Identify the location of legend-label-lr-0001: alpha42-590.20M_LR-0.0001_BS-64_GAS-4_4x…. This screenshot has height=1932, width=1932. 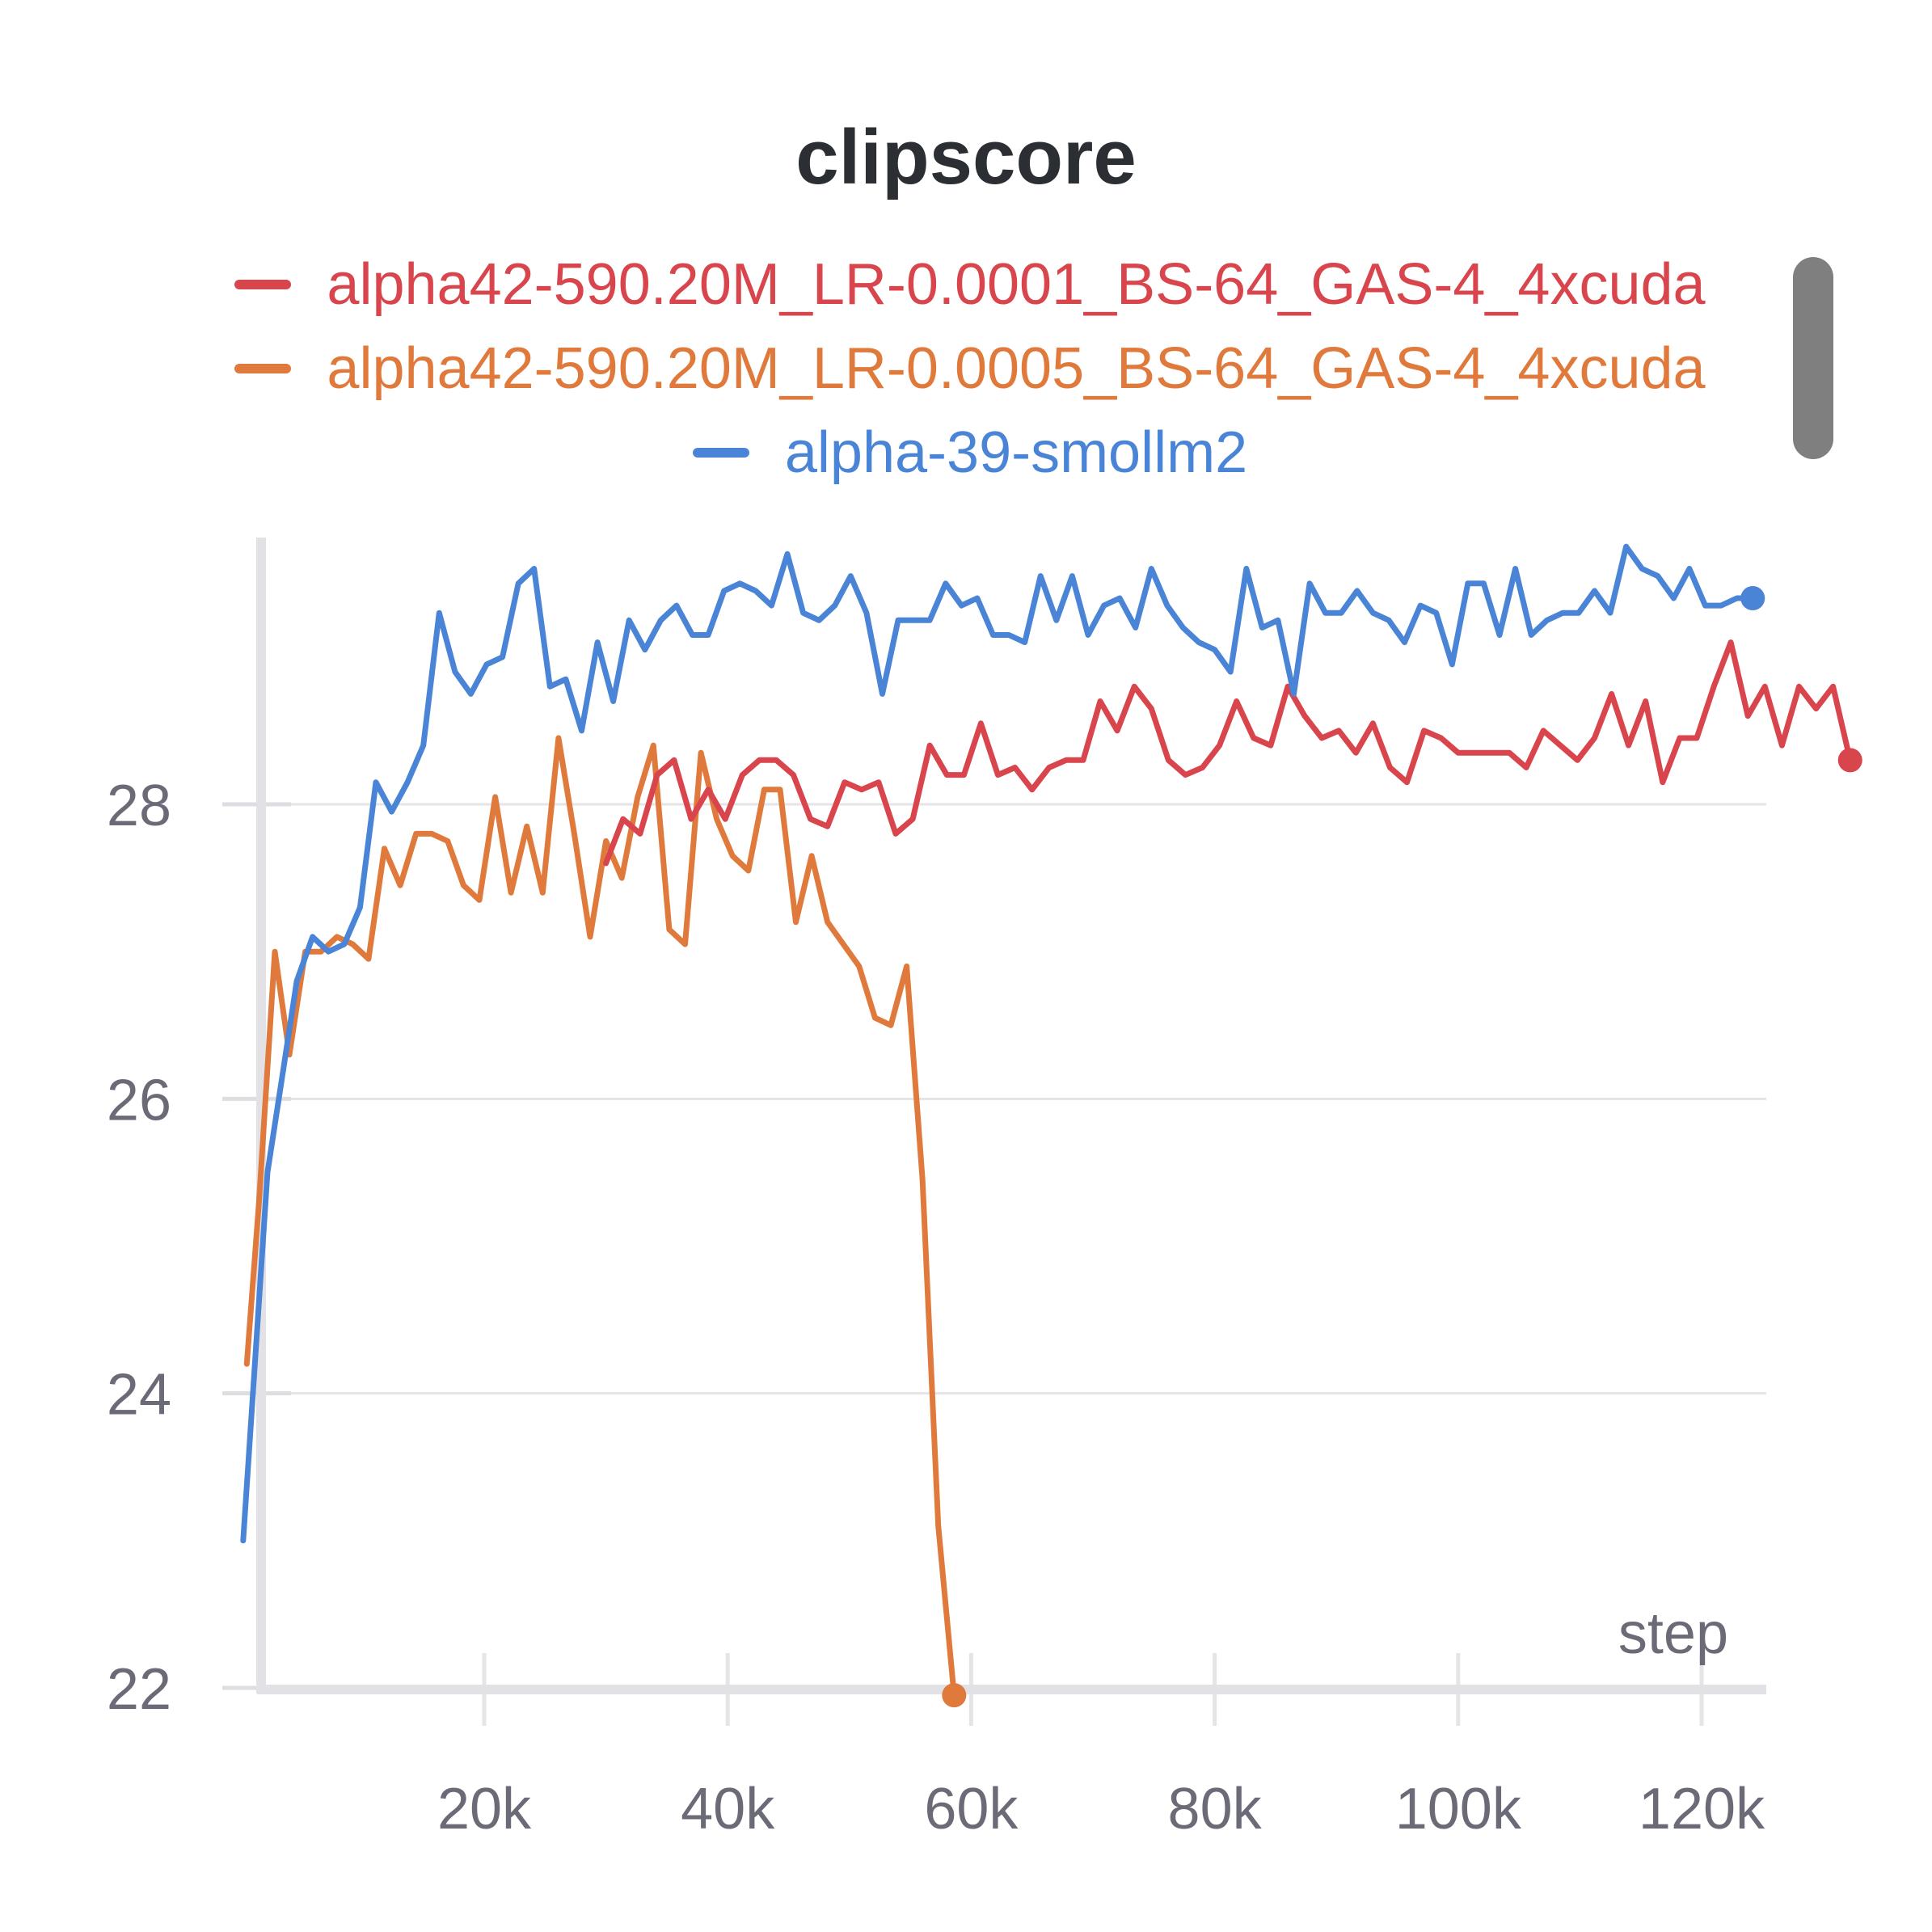
(1016, 284).